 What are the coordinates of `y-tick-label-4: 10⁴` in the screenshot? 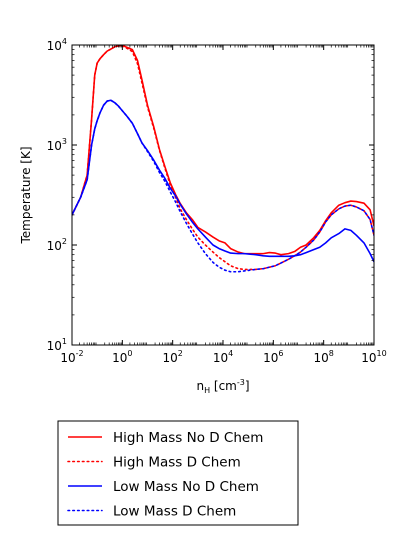 It's located at (57, 45).